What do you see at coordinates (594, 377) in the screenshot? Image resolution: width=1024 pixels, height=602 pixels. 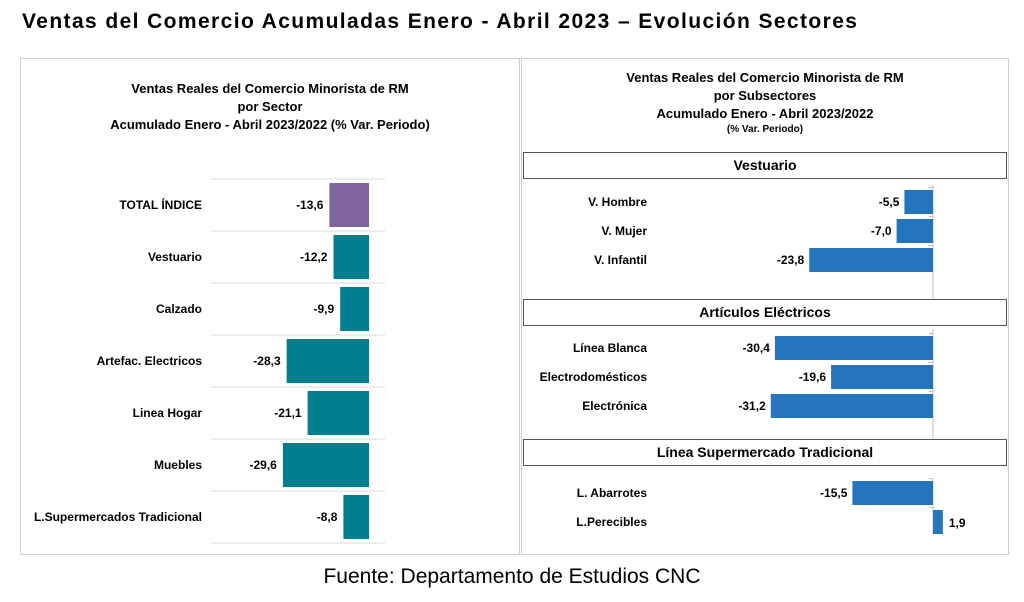 I see `category-label-electrodomesticos: Electrodomésticos` at bounding box center [594, 377].